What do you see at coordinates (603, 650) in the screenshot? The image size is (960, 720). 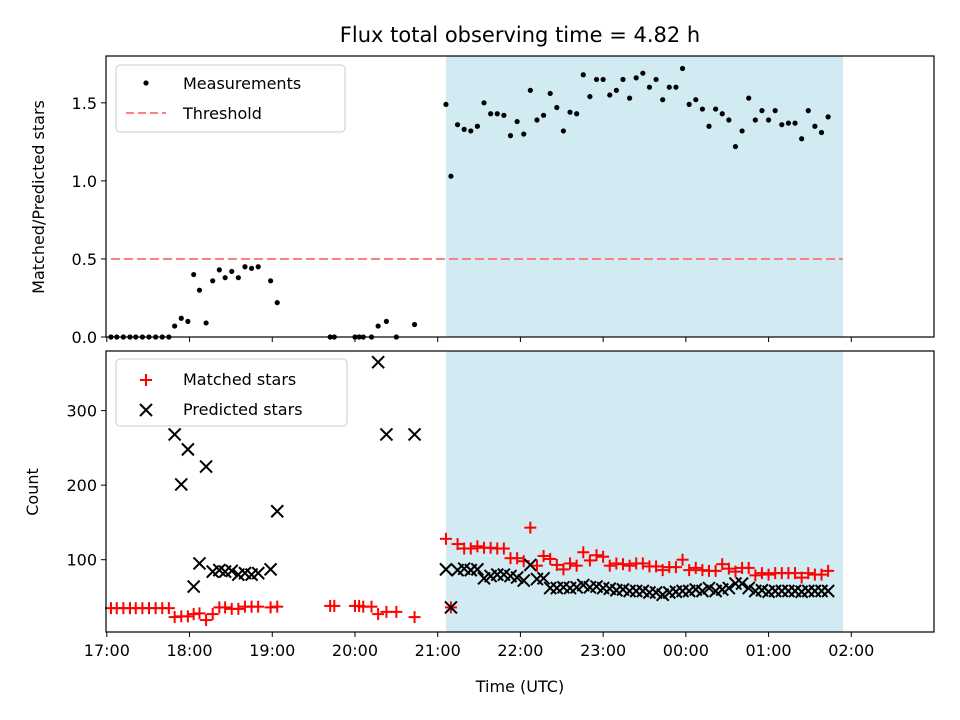 I see `x-tick-label: 23:00` at bounding box center [603, 650].